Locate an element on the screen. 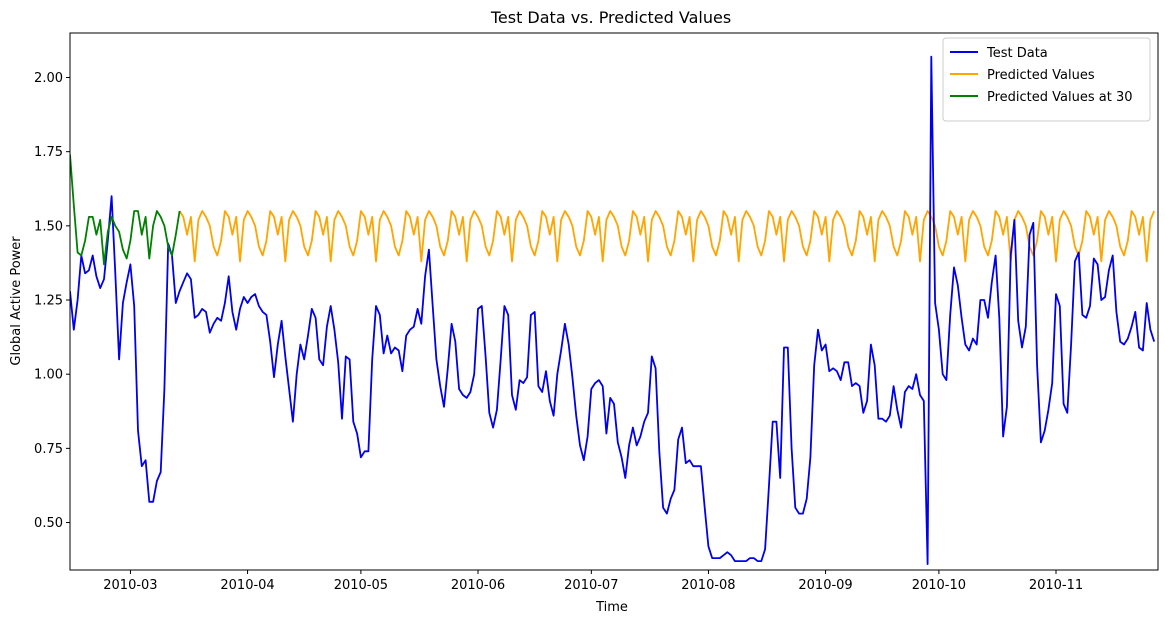  legend-label: Test Data is located at coordinates (1017, 53).